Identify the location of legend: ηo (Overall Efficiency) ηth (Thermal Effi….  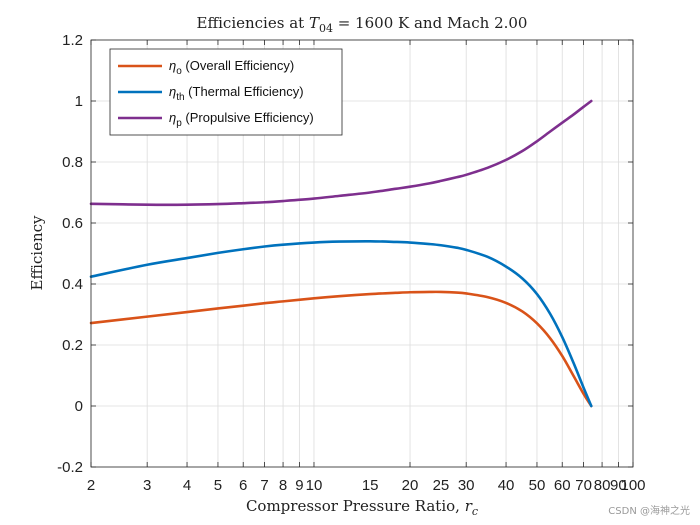
(226, 92).